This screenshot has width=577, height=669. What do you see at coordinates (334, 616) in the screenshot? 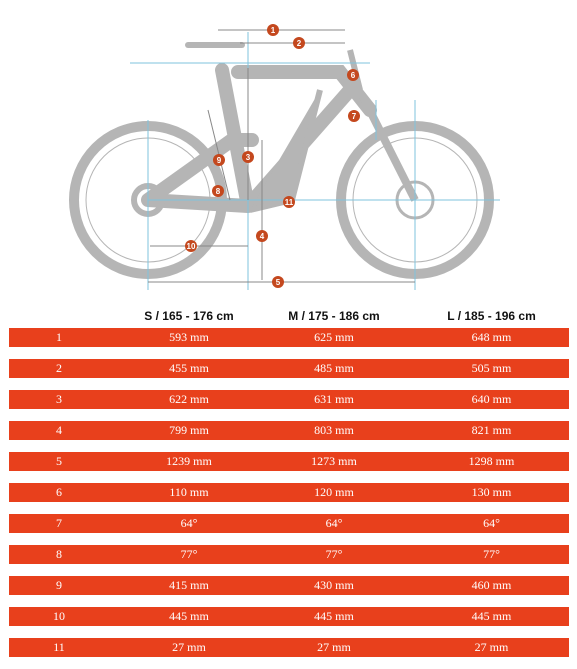
I see `size-m-value: 445 mm` at bounding box center [334, 616].